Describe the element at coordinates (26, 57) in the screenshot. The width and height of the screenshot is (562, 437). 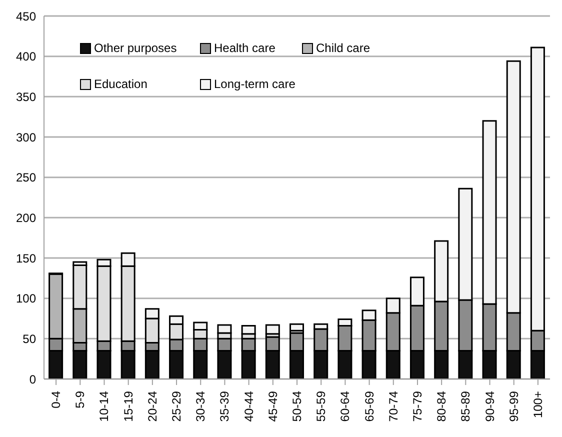
I see `y-tick-label: 400` at that location.